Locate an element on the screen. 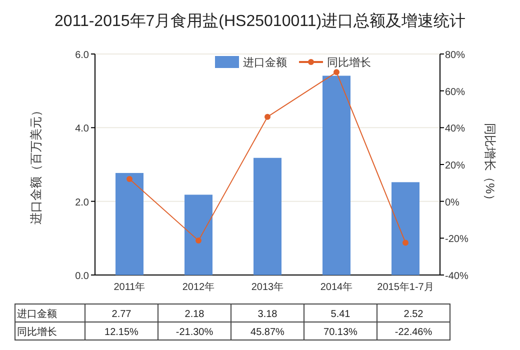  y-tick-label: 0.0 is located at coordinates (82, 276).